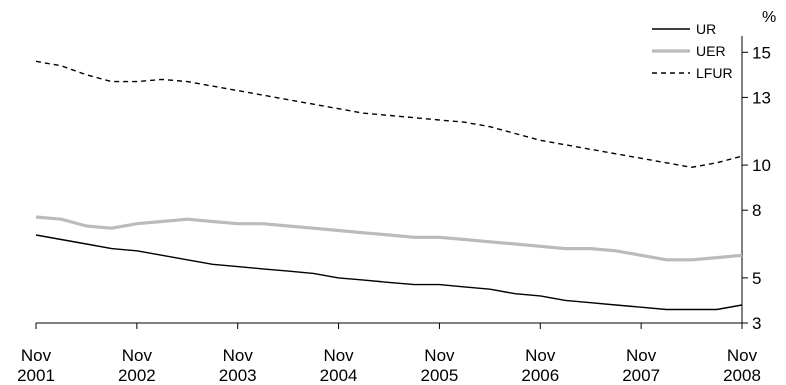 The width and height of the screenshot is (786, 385). Describe the element at coordinates (761, 165) in the screenshot. I see `y-tick-label: 10` at that location.